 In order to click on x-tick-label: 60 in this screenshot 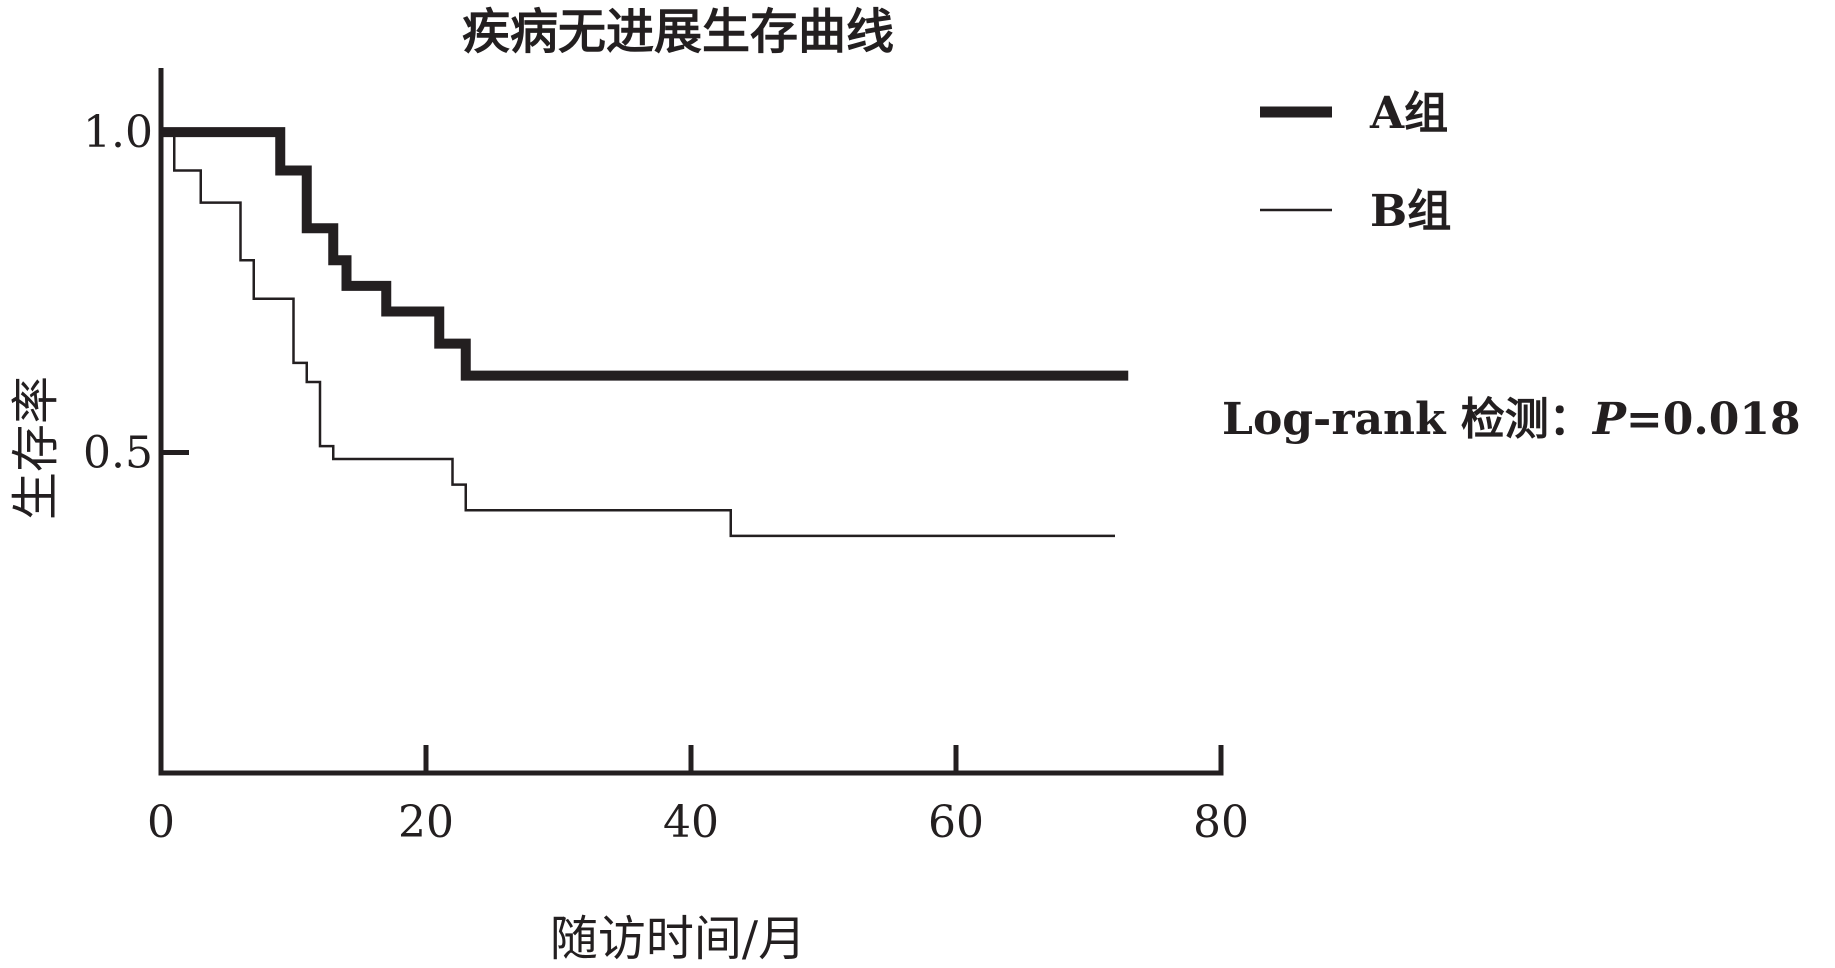, I will do `click(956, 822)`.